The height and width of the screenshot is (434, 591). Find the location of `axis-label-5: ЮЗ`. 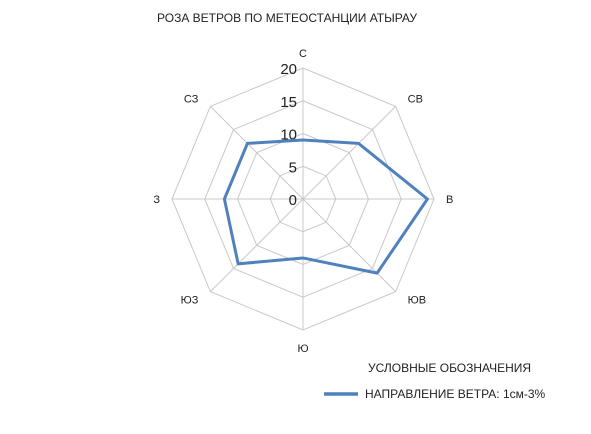

axis-label-5: ЮЗ is located at coordinates (190, 301).